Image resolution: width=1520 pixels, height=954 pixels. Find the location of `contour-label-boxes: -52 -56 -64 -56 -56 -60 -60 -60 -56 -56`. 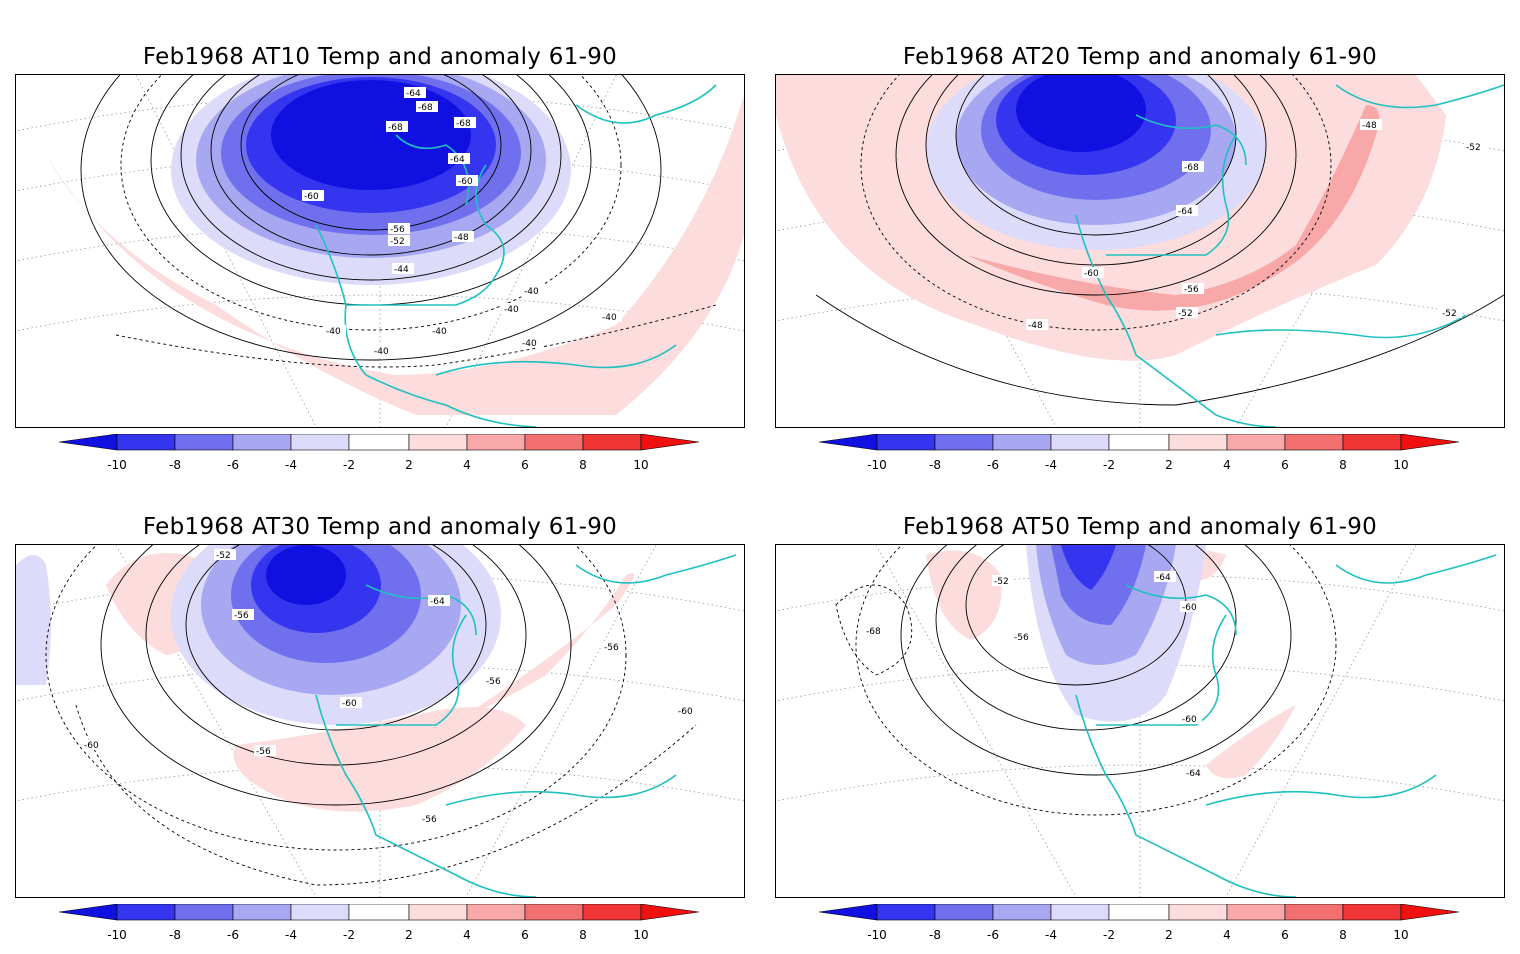

contour-label-boxes: -52 -56 -64 -56 -56 -60 -60 -60 -56 -56 is located at coordinates (390, 687).